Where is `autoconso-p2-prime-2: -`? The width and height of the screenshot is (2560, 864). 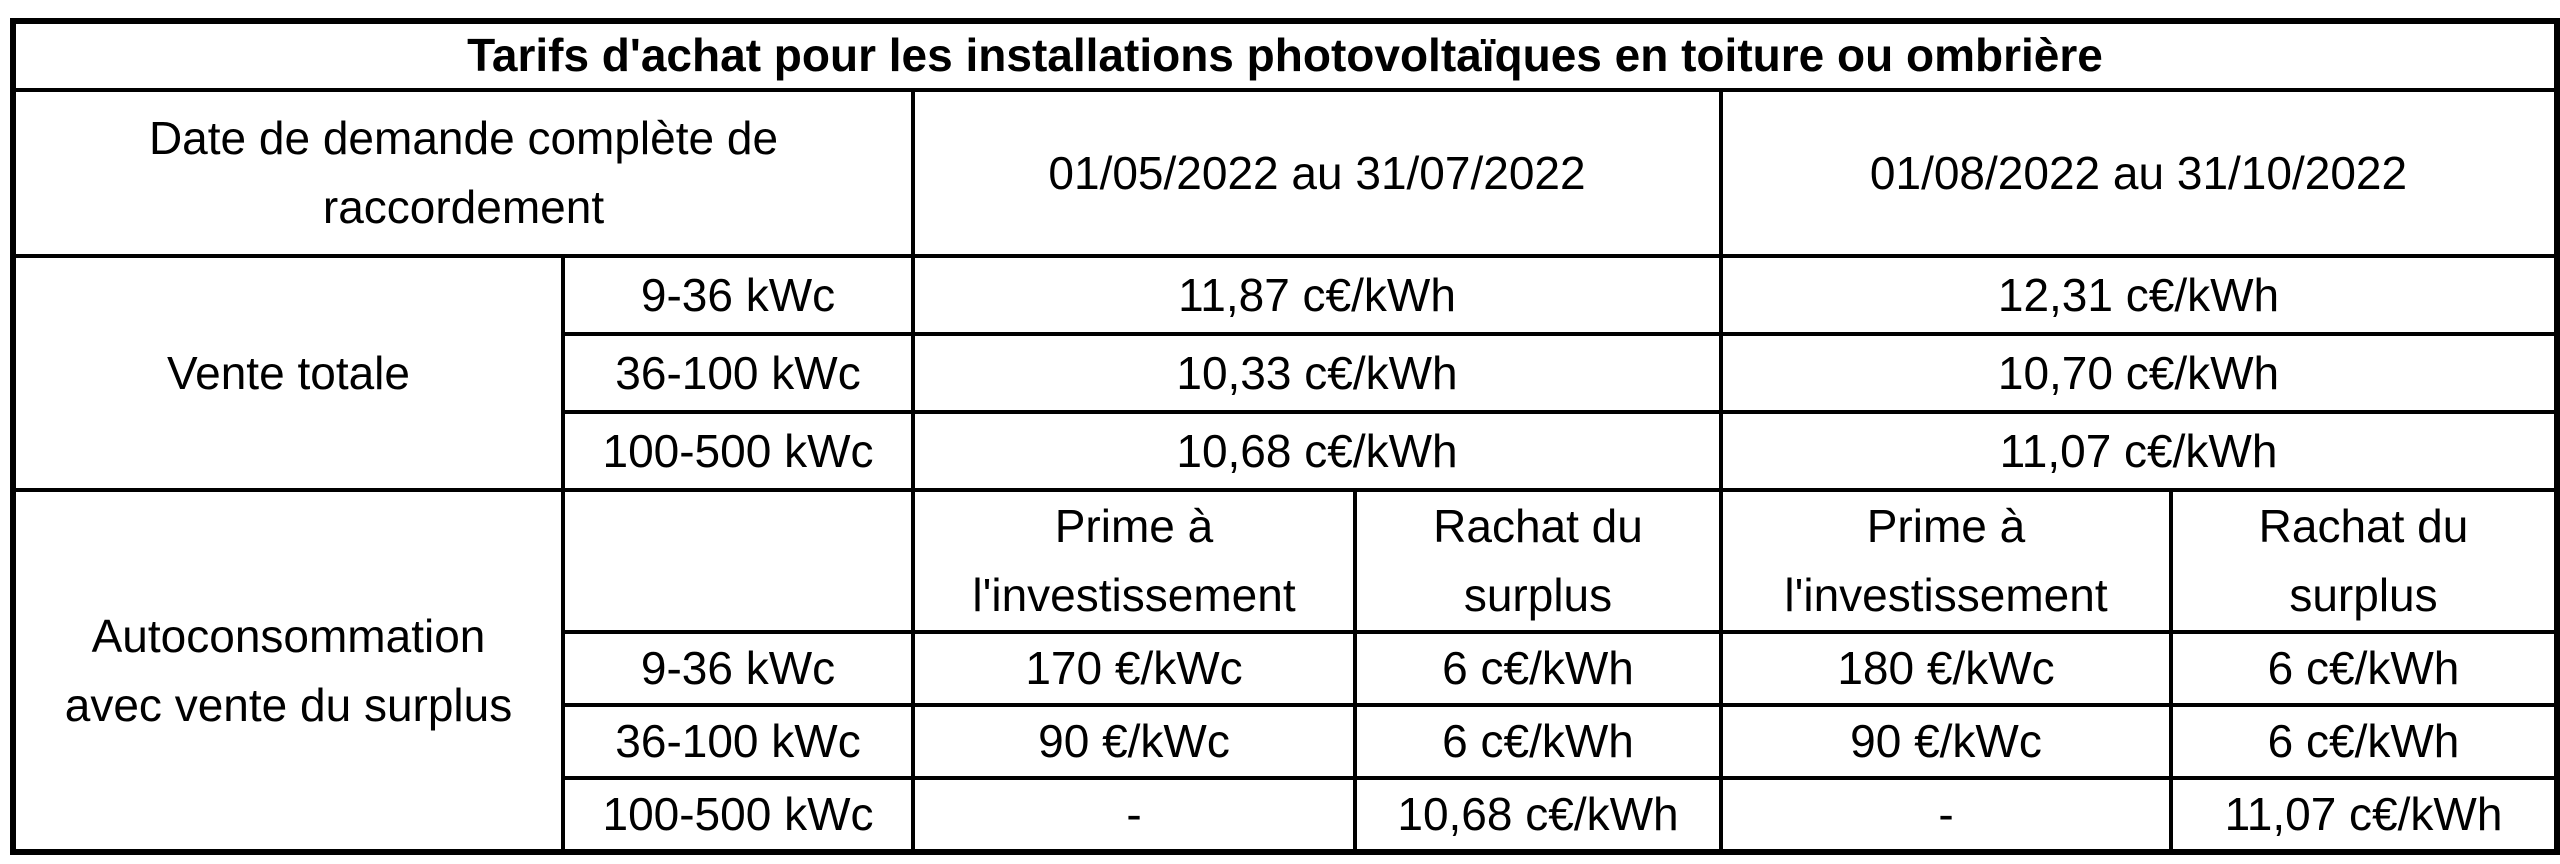 autoconso-p2-prime-2: - is located at coordinates (1946, 815).